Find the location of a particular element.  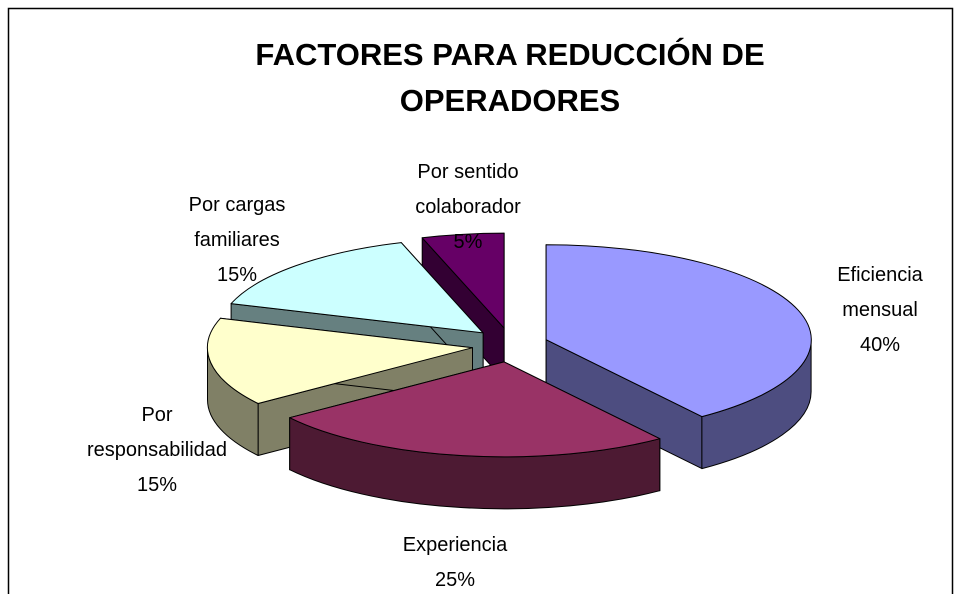

slice-label: Eficiencia mensual 40% is located at coordinates (880, 310).